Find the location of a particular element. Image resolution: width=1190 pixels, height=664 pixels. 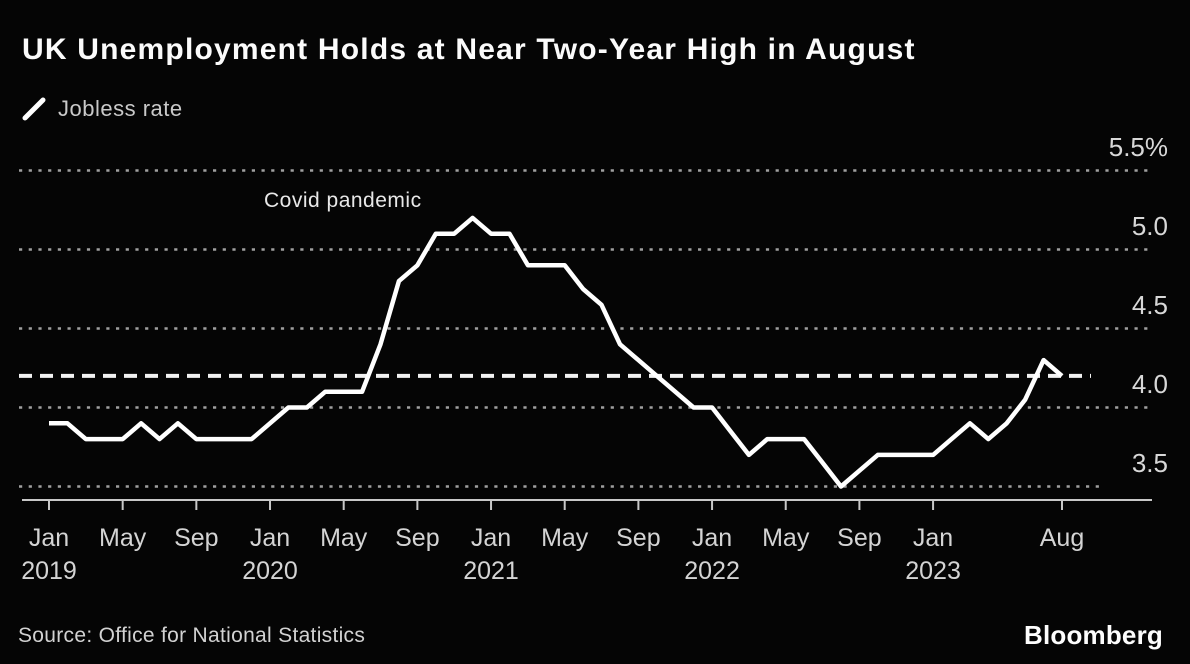

legend: Jobless rate is located at coordinates (102, 109).